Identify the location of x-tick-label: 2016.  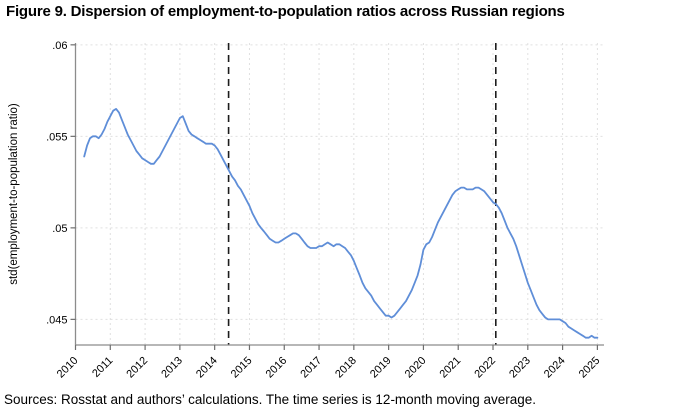
(277, 368).